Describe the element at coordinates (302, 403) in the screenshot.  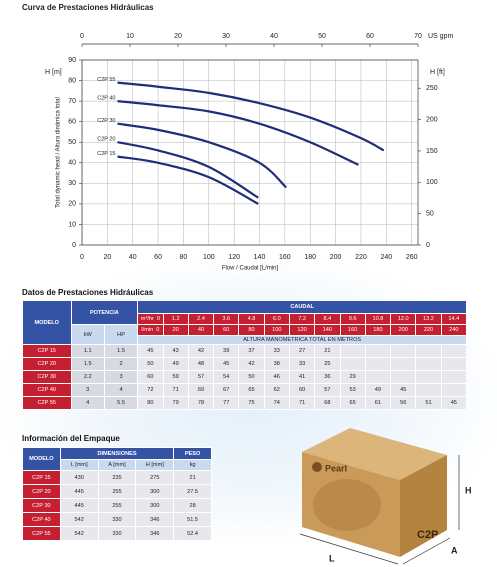
I see `table-cell: 71` at that location.